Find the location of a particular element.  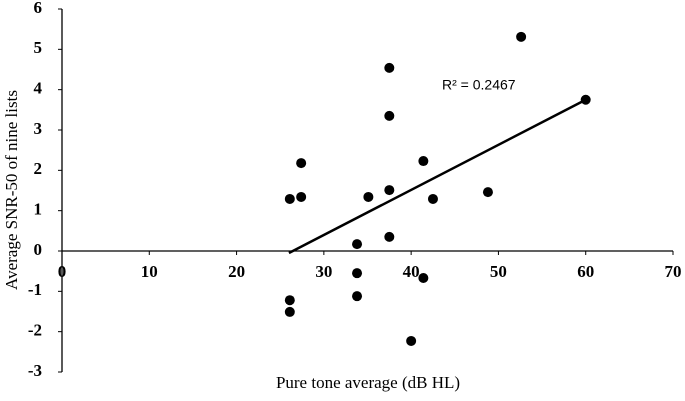

y-tick-label: -2 is located at coordinates (35, 330).